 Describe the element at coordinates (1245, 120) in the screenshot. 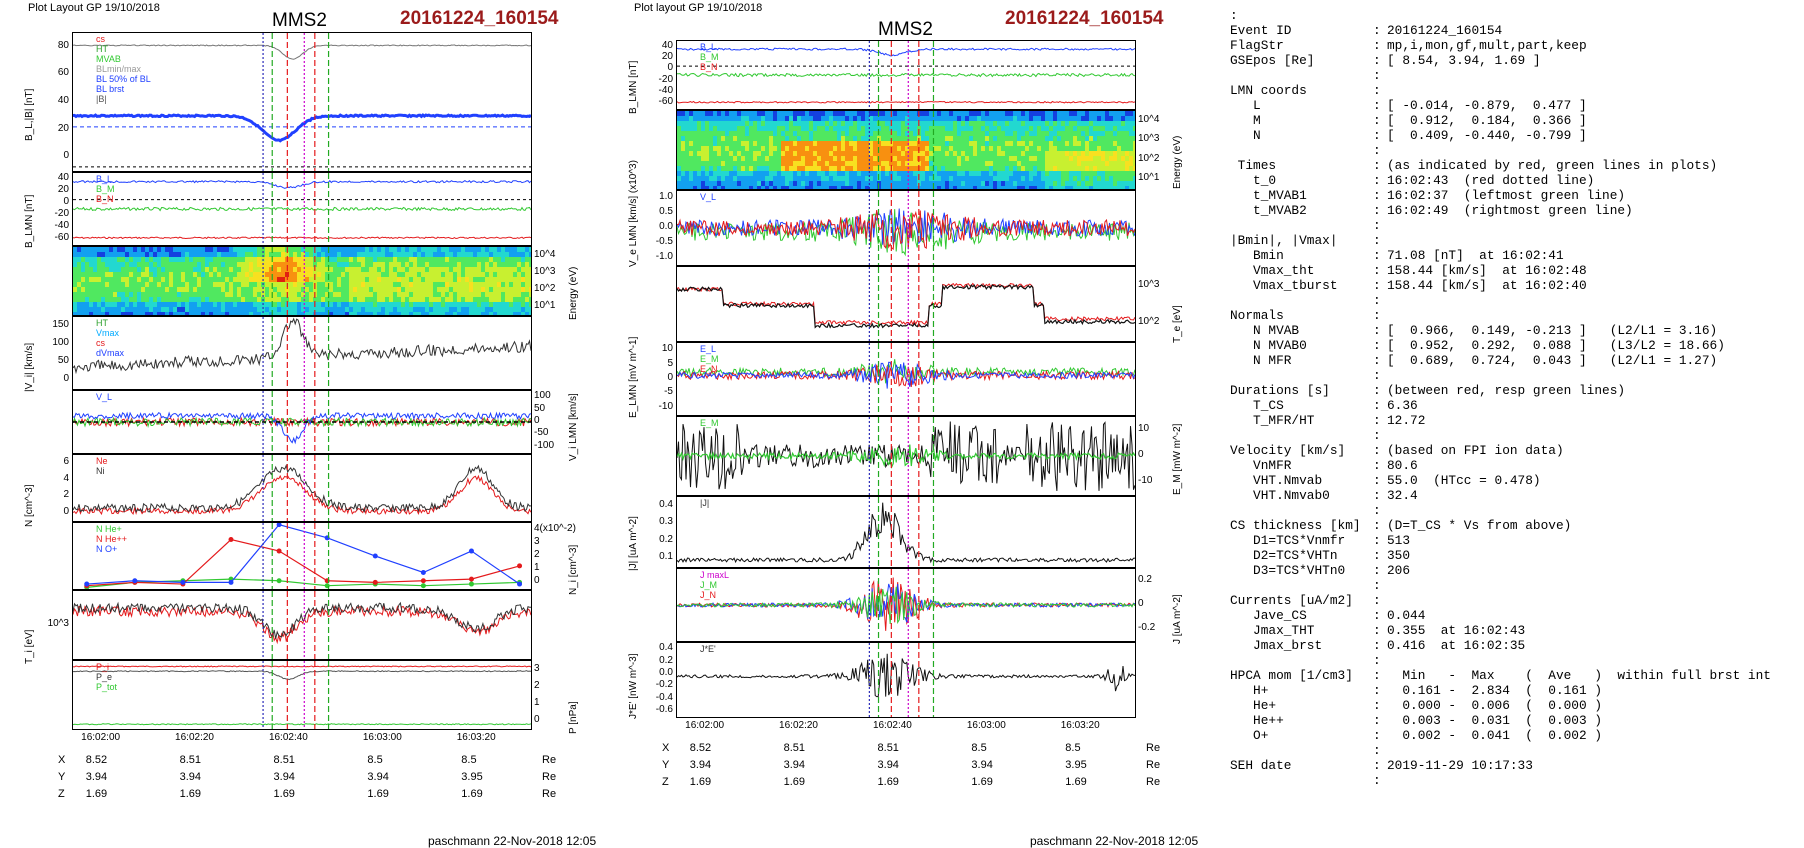

I see `summary-key: M` at that location.